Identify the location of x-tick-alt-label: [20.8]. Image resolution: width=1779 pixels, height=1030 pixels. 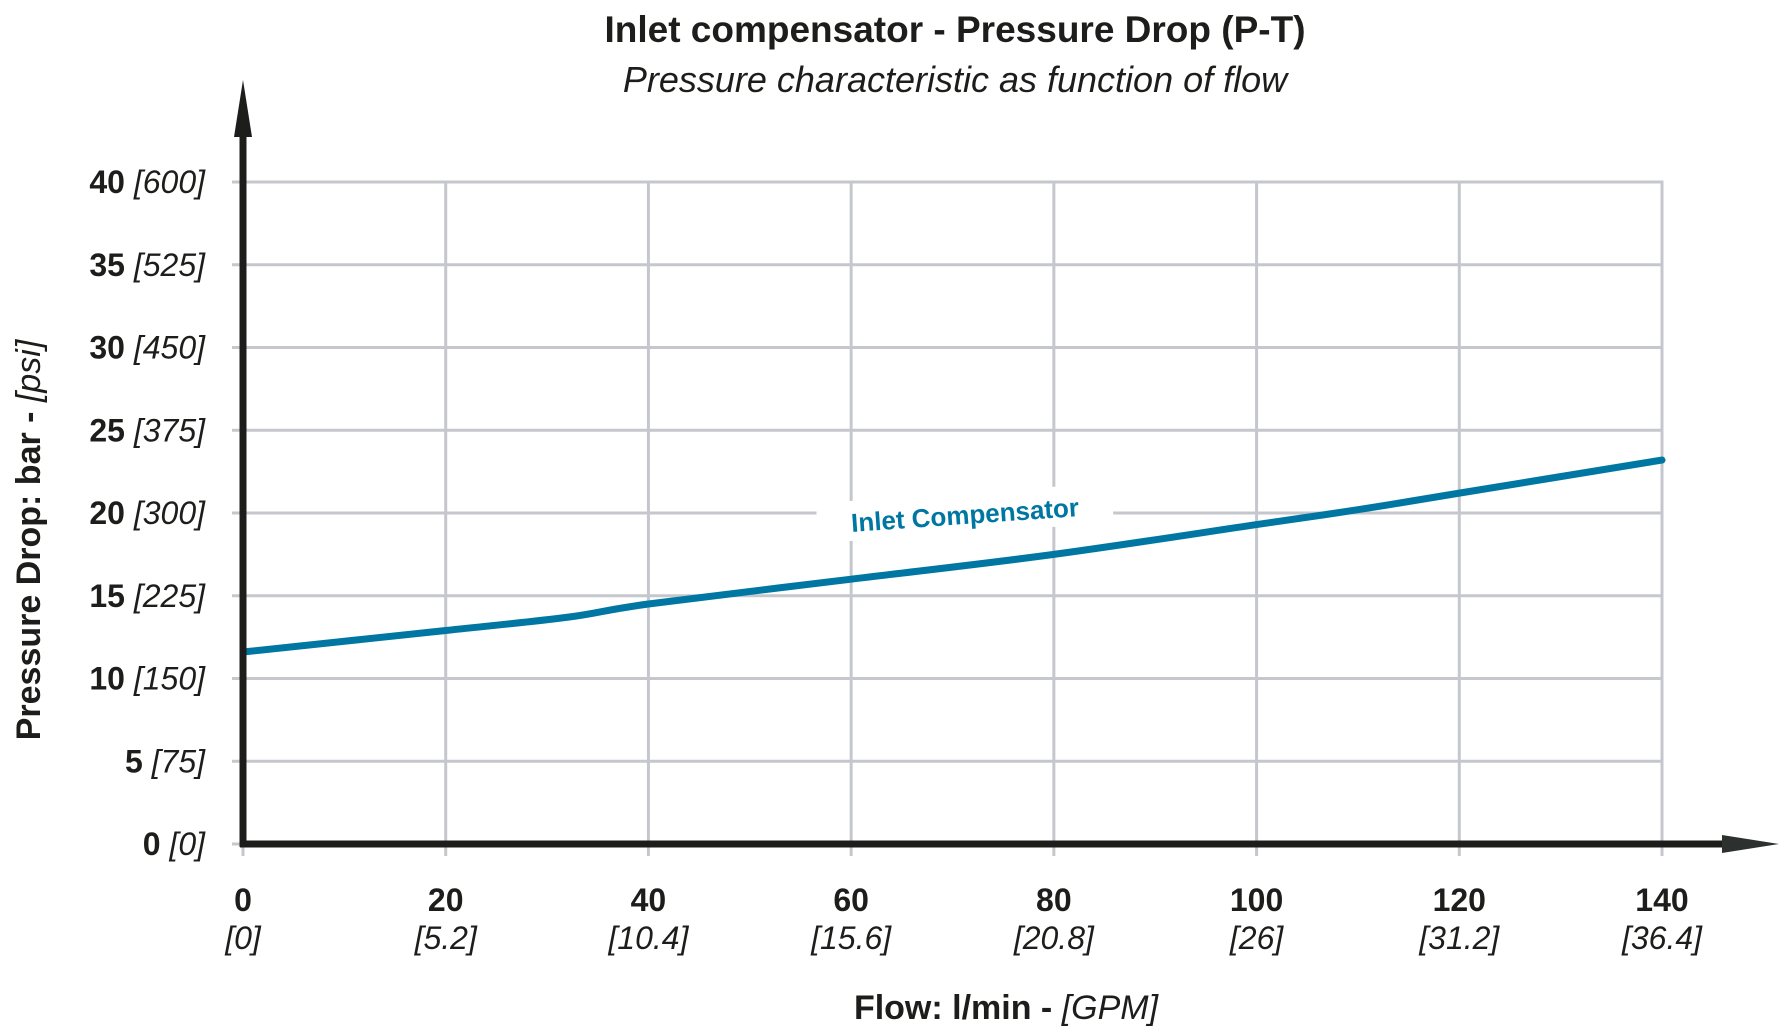
(1054, 938).